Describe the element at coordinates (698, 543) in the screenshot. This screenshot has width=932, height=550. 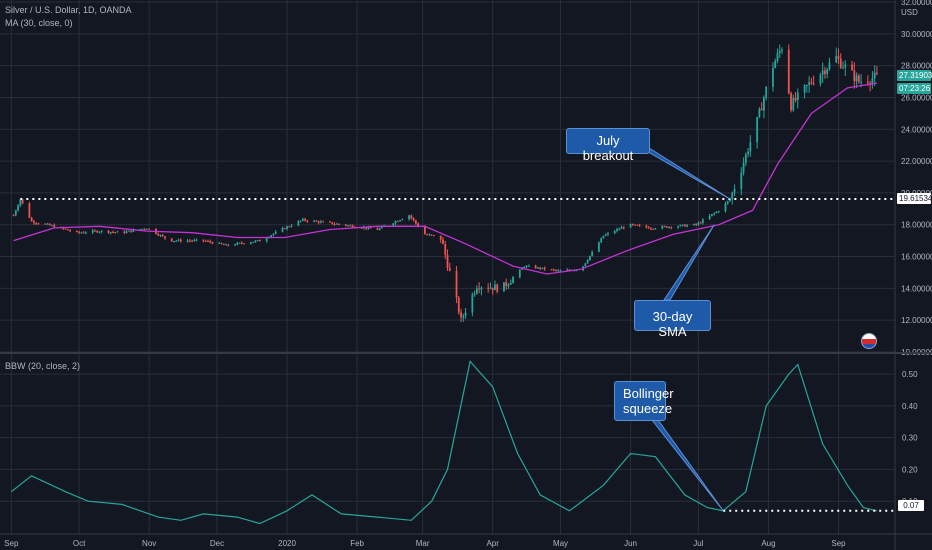
I see `time-tick-label: Jul` at that location.